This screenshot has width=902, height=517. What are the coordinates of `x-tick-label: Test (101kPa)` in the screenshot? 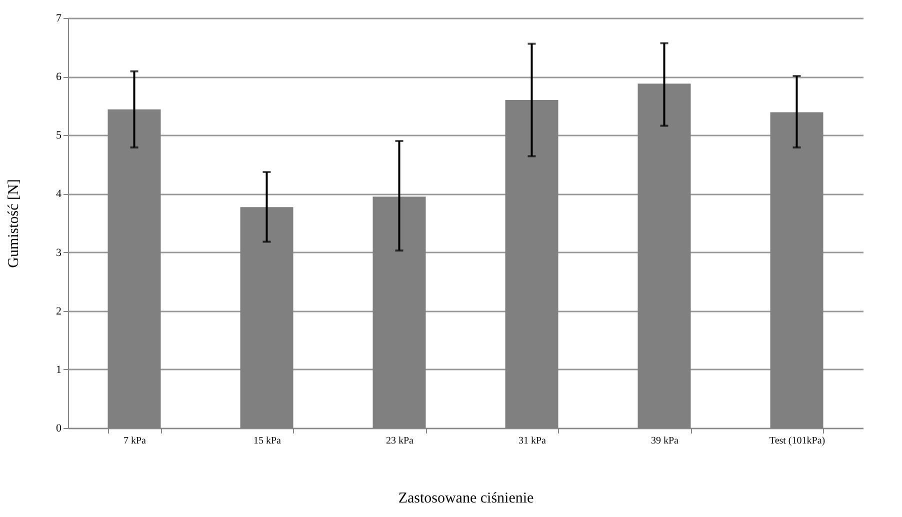 It's located at (797, 441).